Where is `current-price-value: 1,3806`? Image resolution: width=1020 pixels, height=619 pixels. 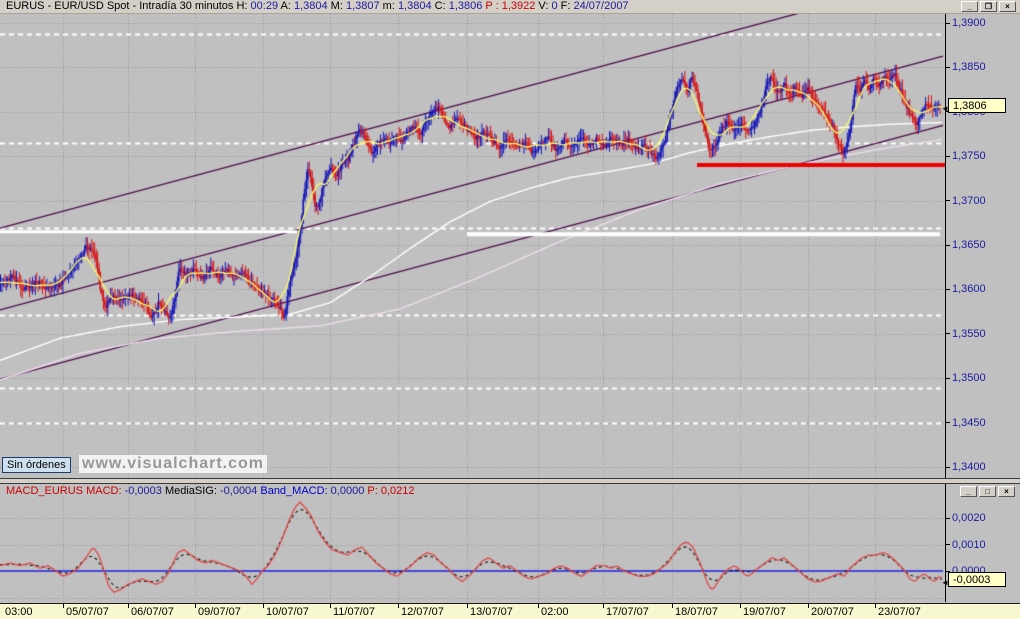
current-price-value: 1,3806 is located at coordinates (970, 106).